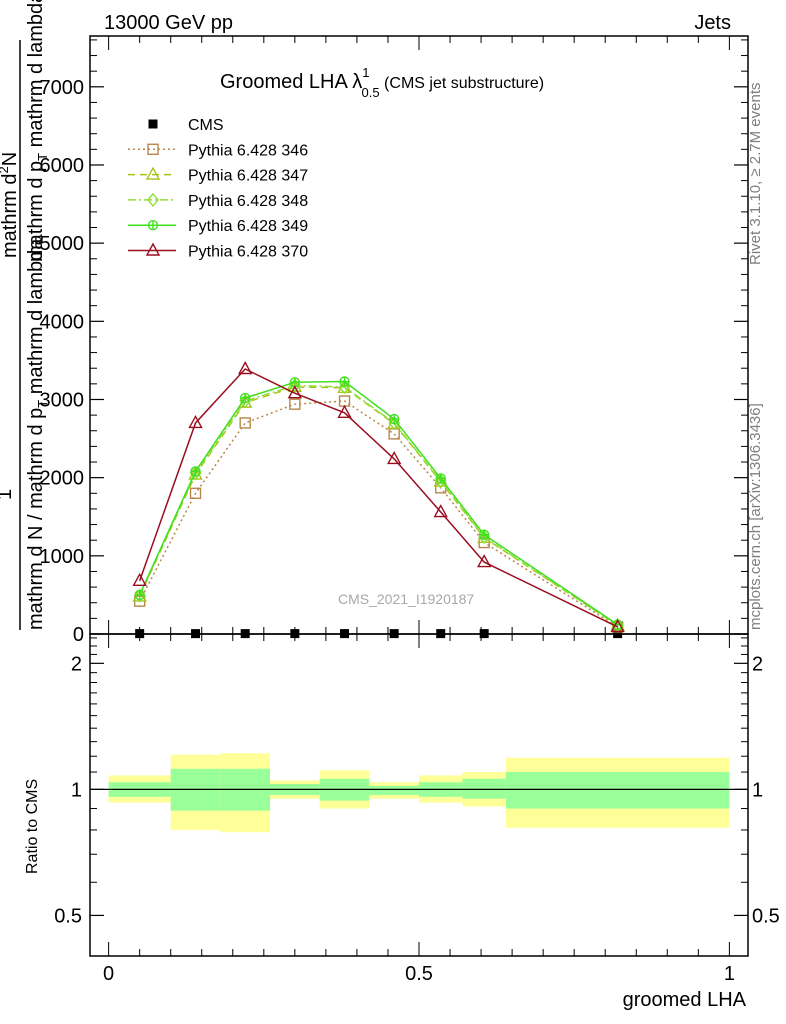 This screenshot has height=1024, width=786. Describe the element at coordinates (168, 23) in the screenshot. I see `header-left: 13000 GeV pp` at that location.